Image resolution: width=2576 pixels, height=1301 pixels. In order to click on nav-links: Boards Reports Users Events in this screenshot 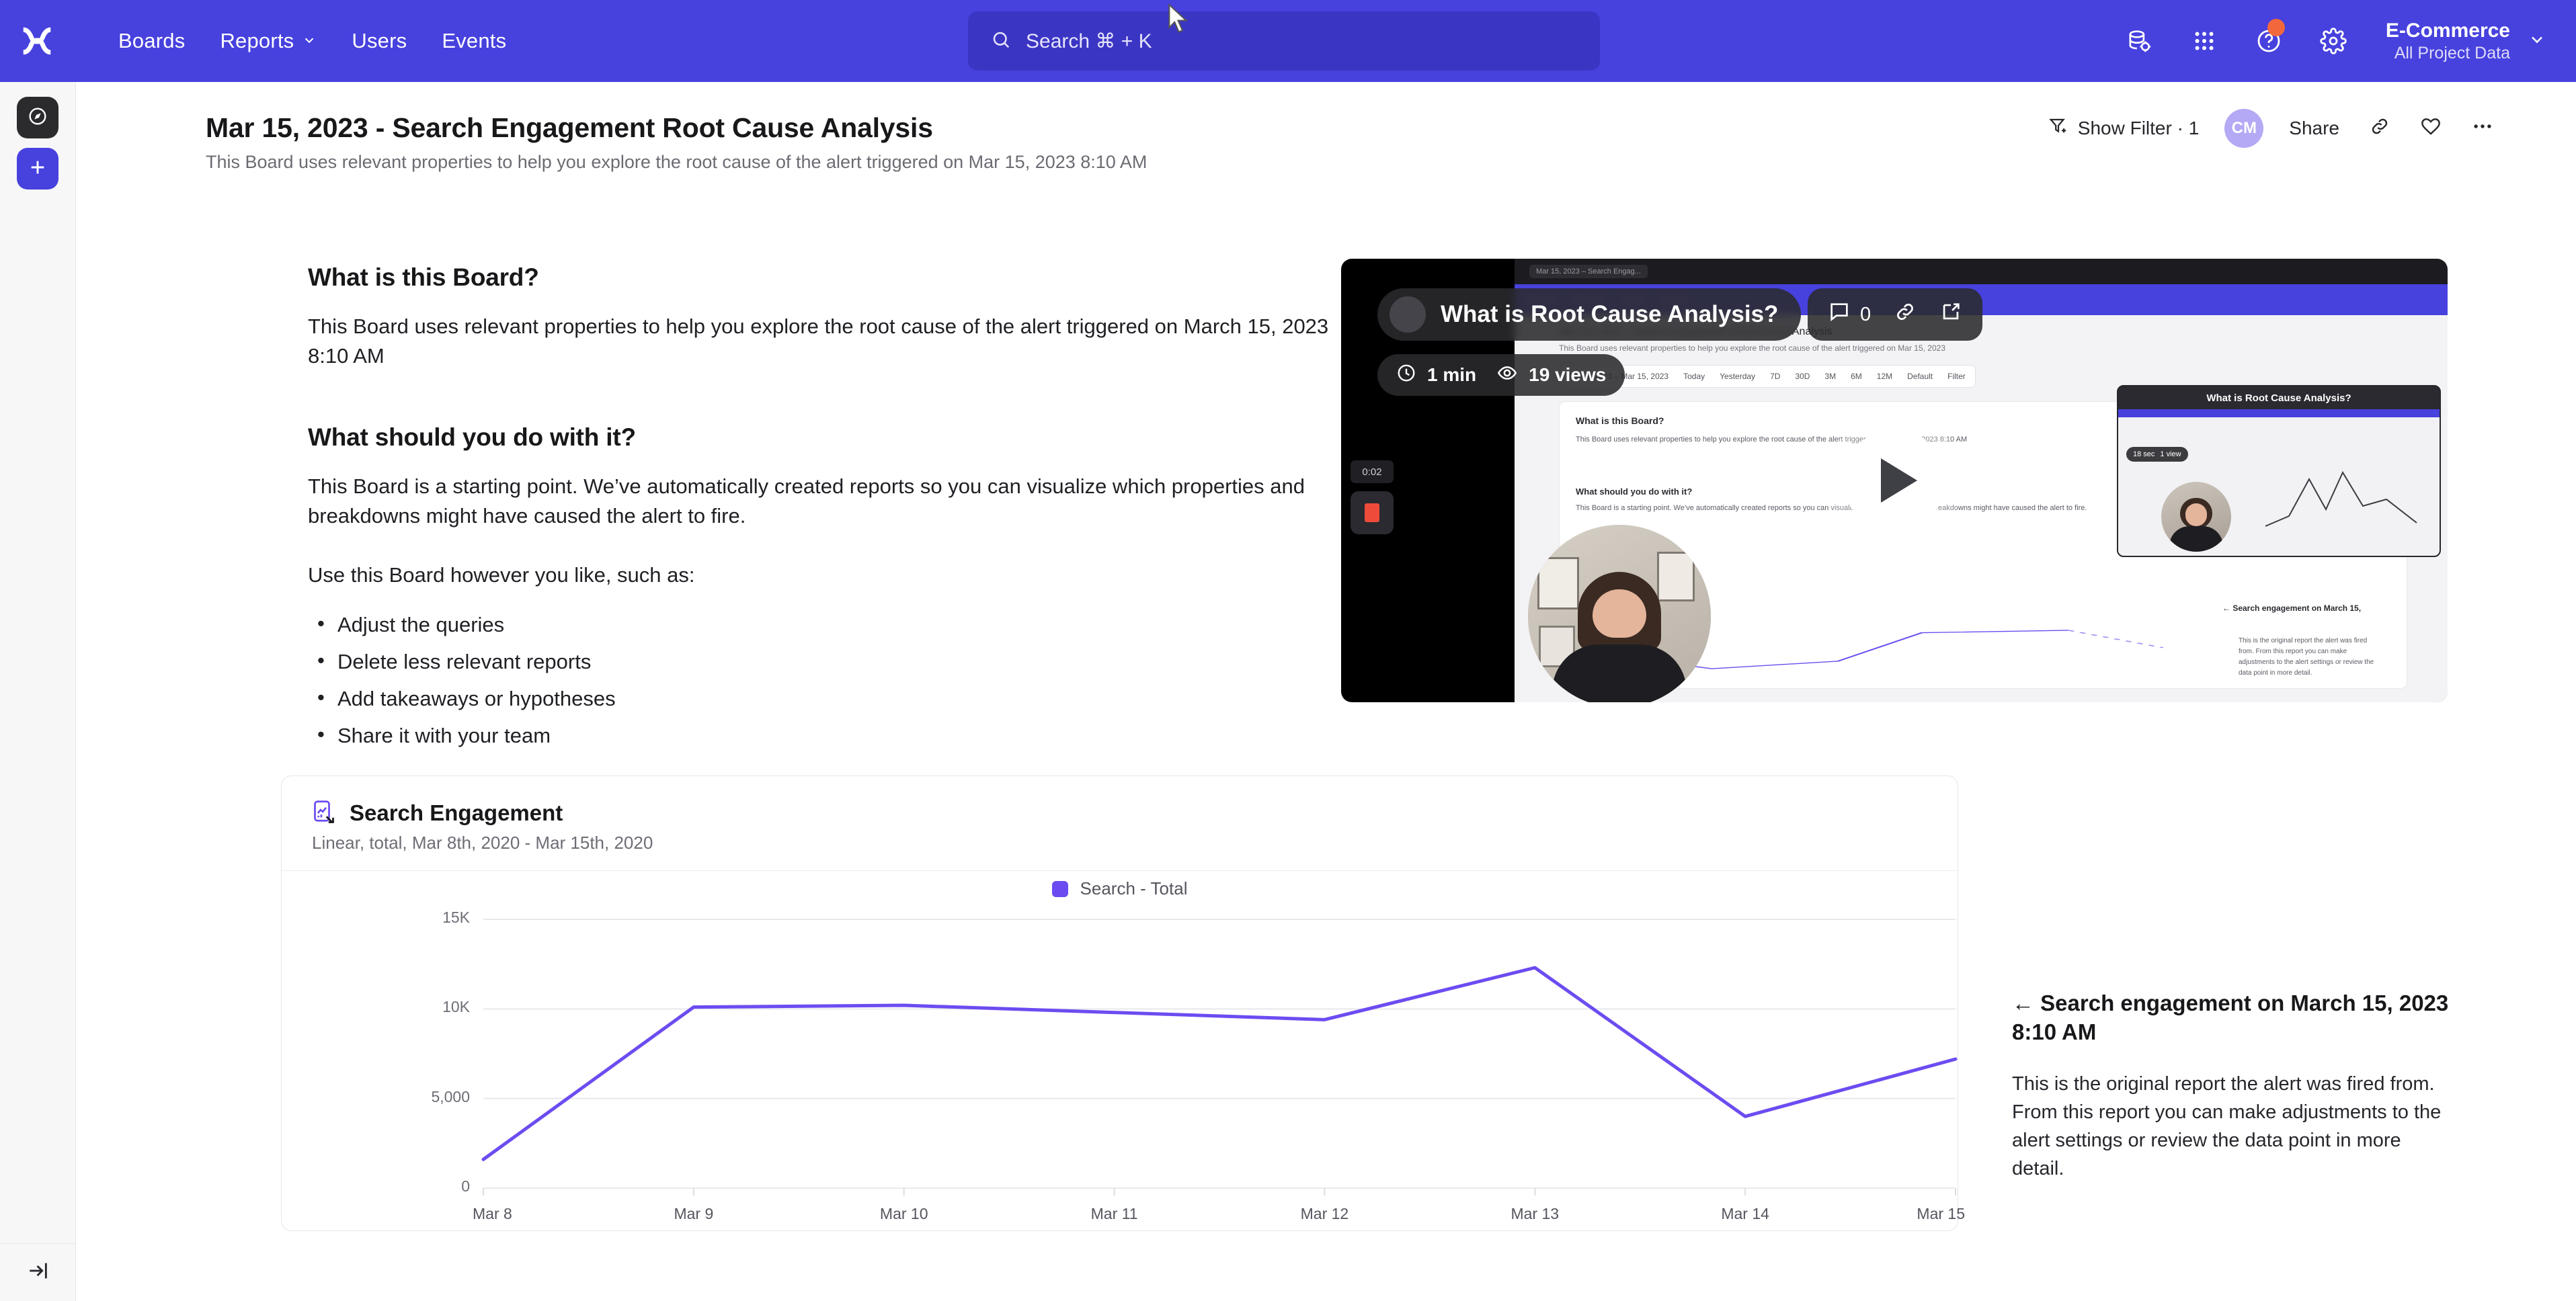, I will do `click(312, 41)`.